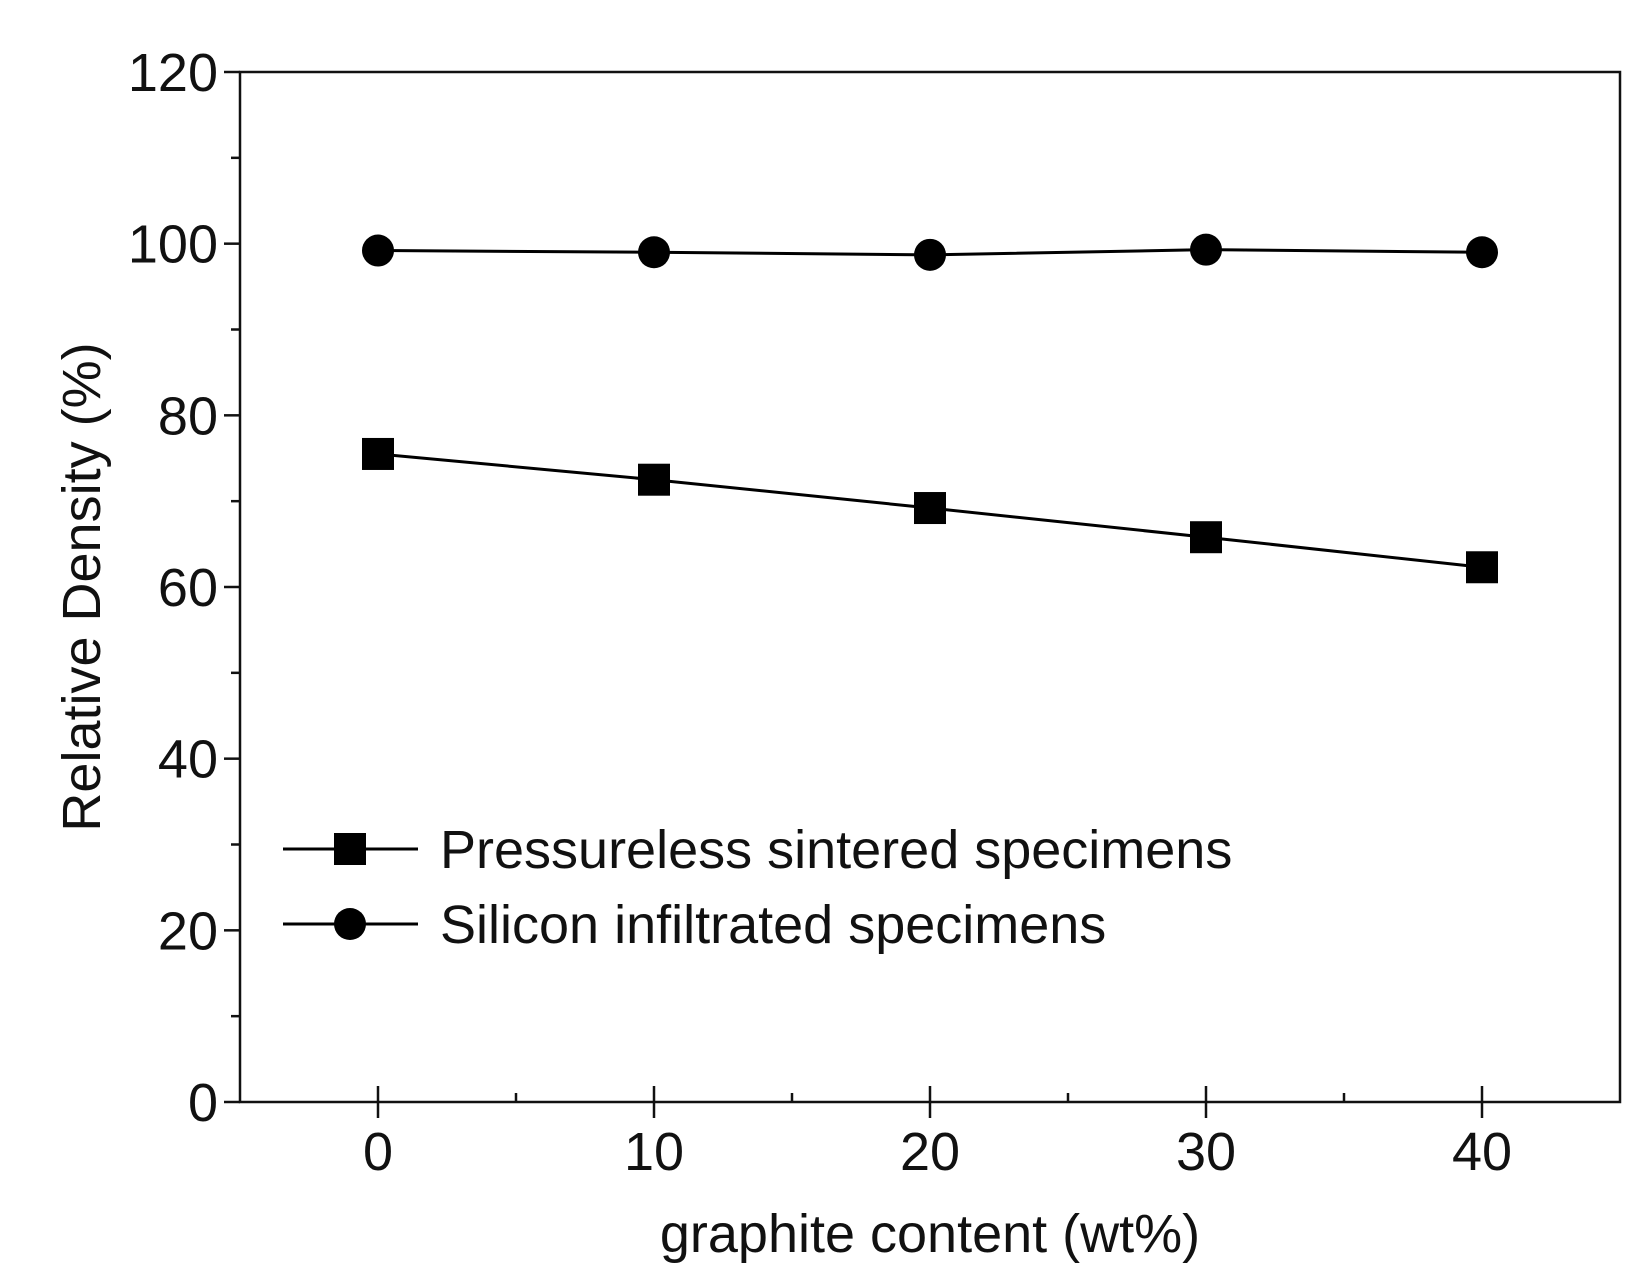 This screenshot has height=1288, width=1642. Describe the element at coordinates (188, 760) in the screenshot. I see `y-tick-label: 40` at that location.